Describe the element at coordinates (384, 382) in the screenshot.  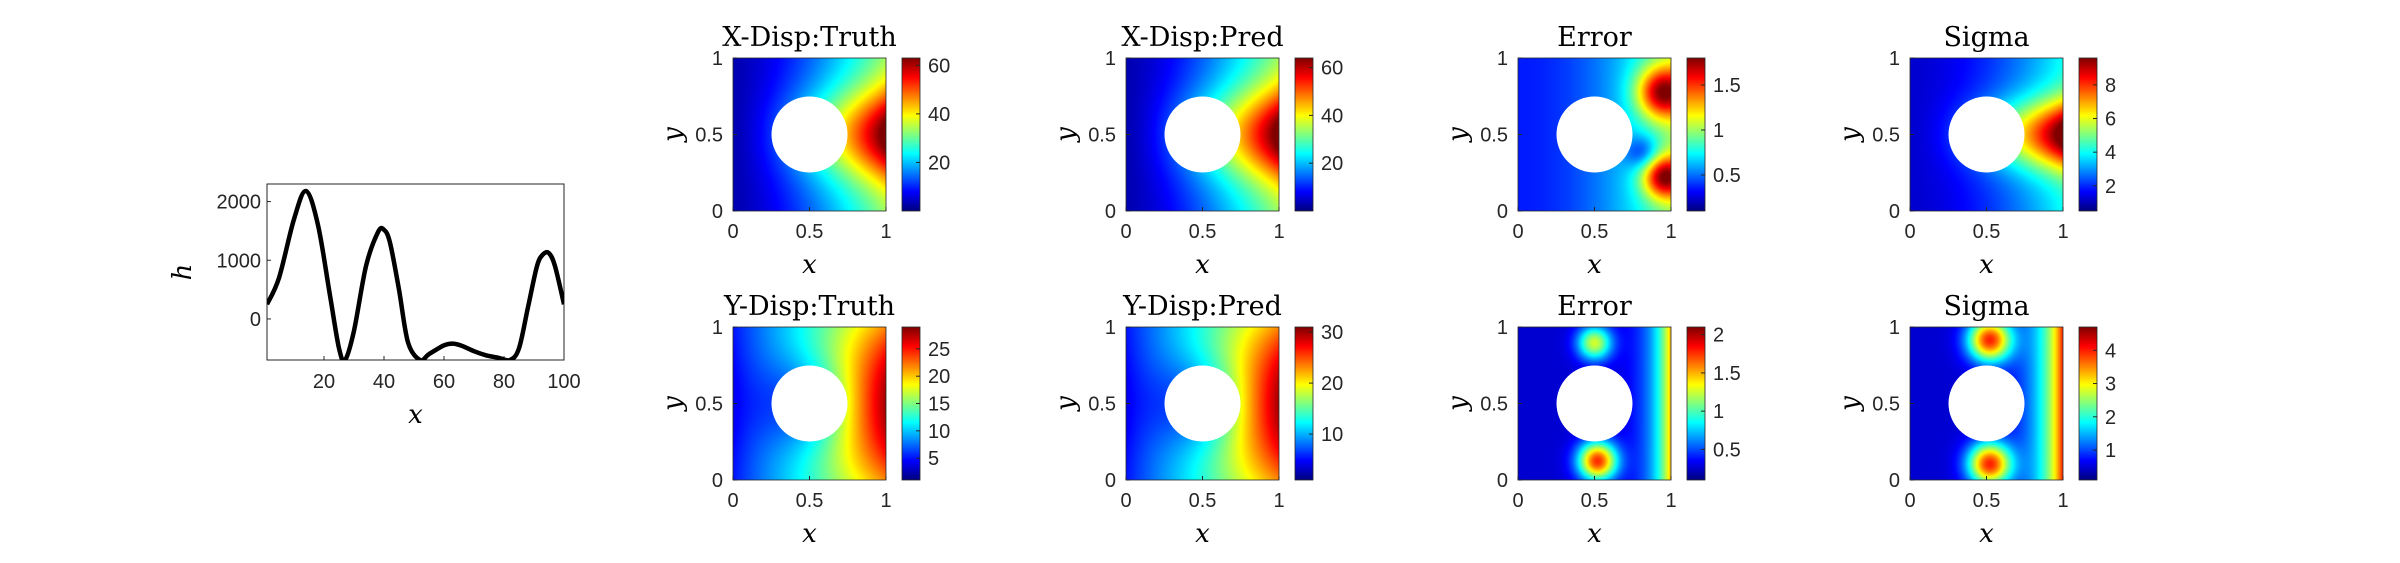
I see `x-tick-label: 40` at that location.